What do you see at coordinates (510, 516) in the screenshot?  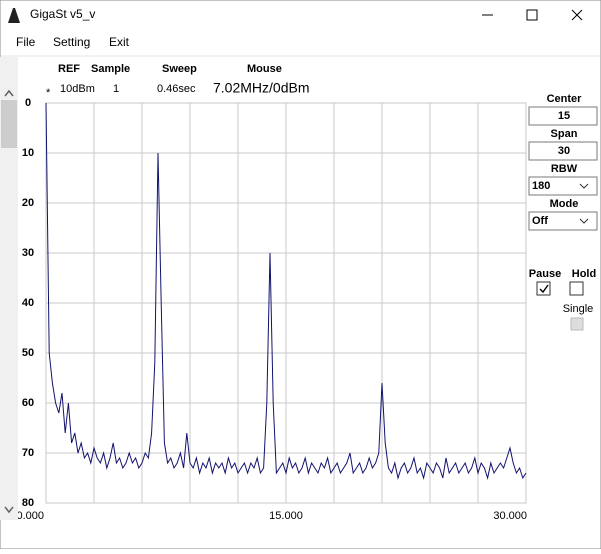 I see `x-tick-label: 30.000` at bounding box center [510, 516].